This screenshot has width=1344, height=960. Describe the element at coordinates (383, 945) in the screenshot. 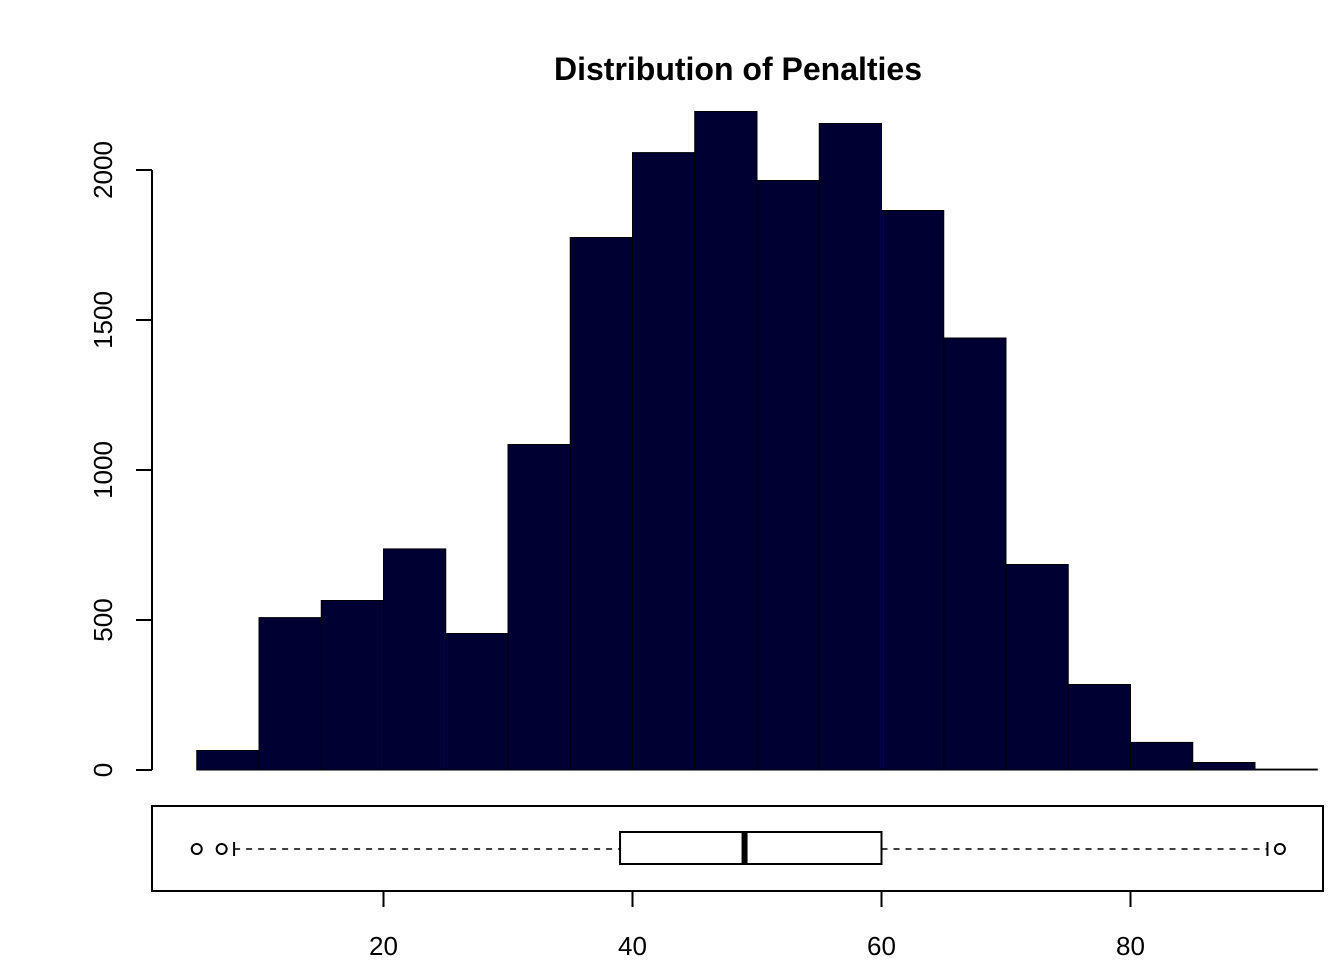

I see `x-tick-label-0: 20` at that location.